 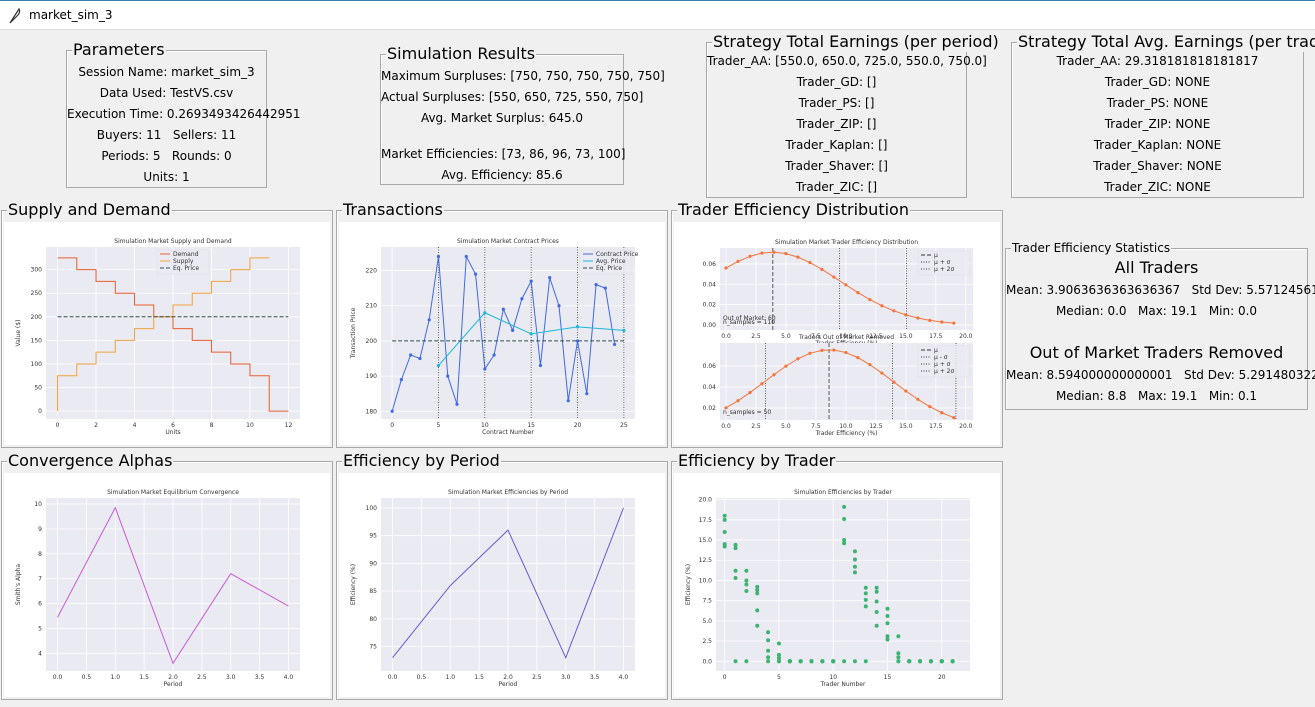 I want to click on window-title: market_sim_3, so click(x=71, y=15).